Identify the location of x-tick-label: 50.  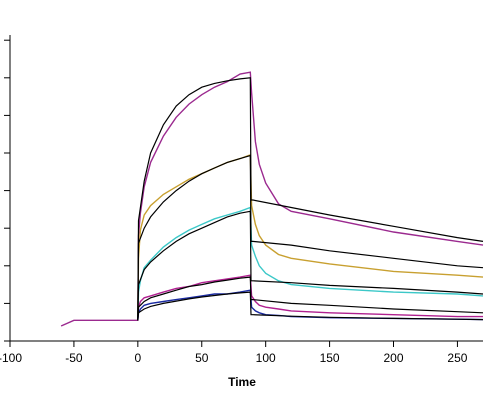
(202, 358).